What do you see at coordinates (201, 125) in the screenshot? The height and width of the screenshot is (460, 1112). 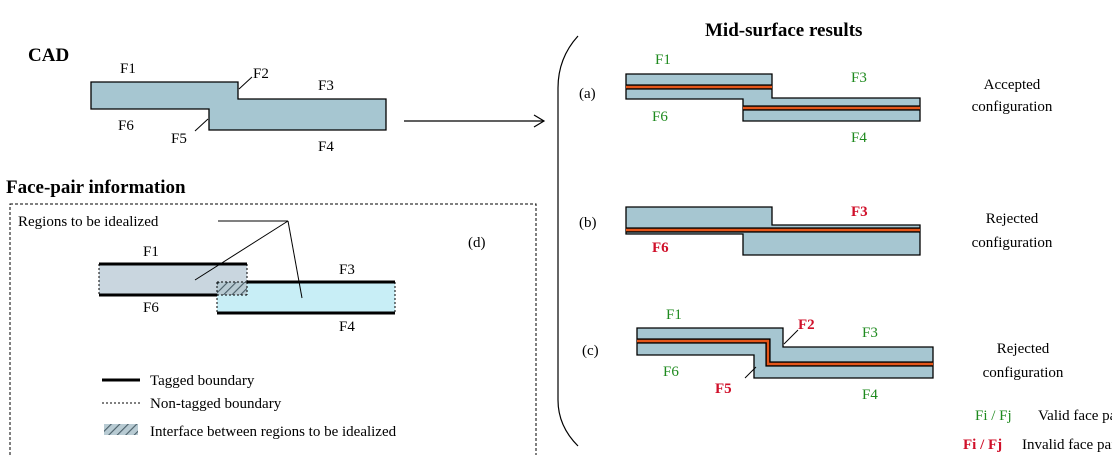 I see `cad-leader-f5` at bounding box center [201, 125].